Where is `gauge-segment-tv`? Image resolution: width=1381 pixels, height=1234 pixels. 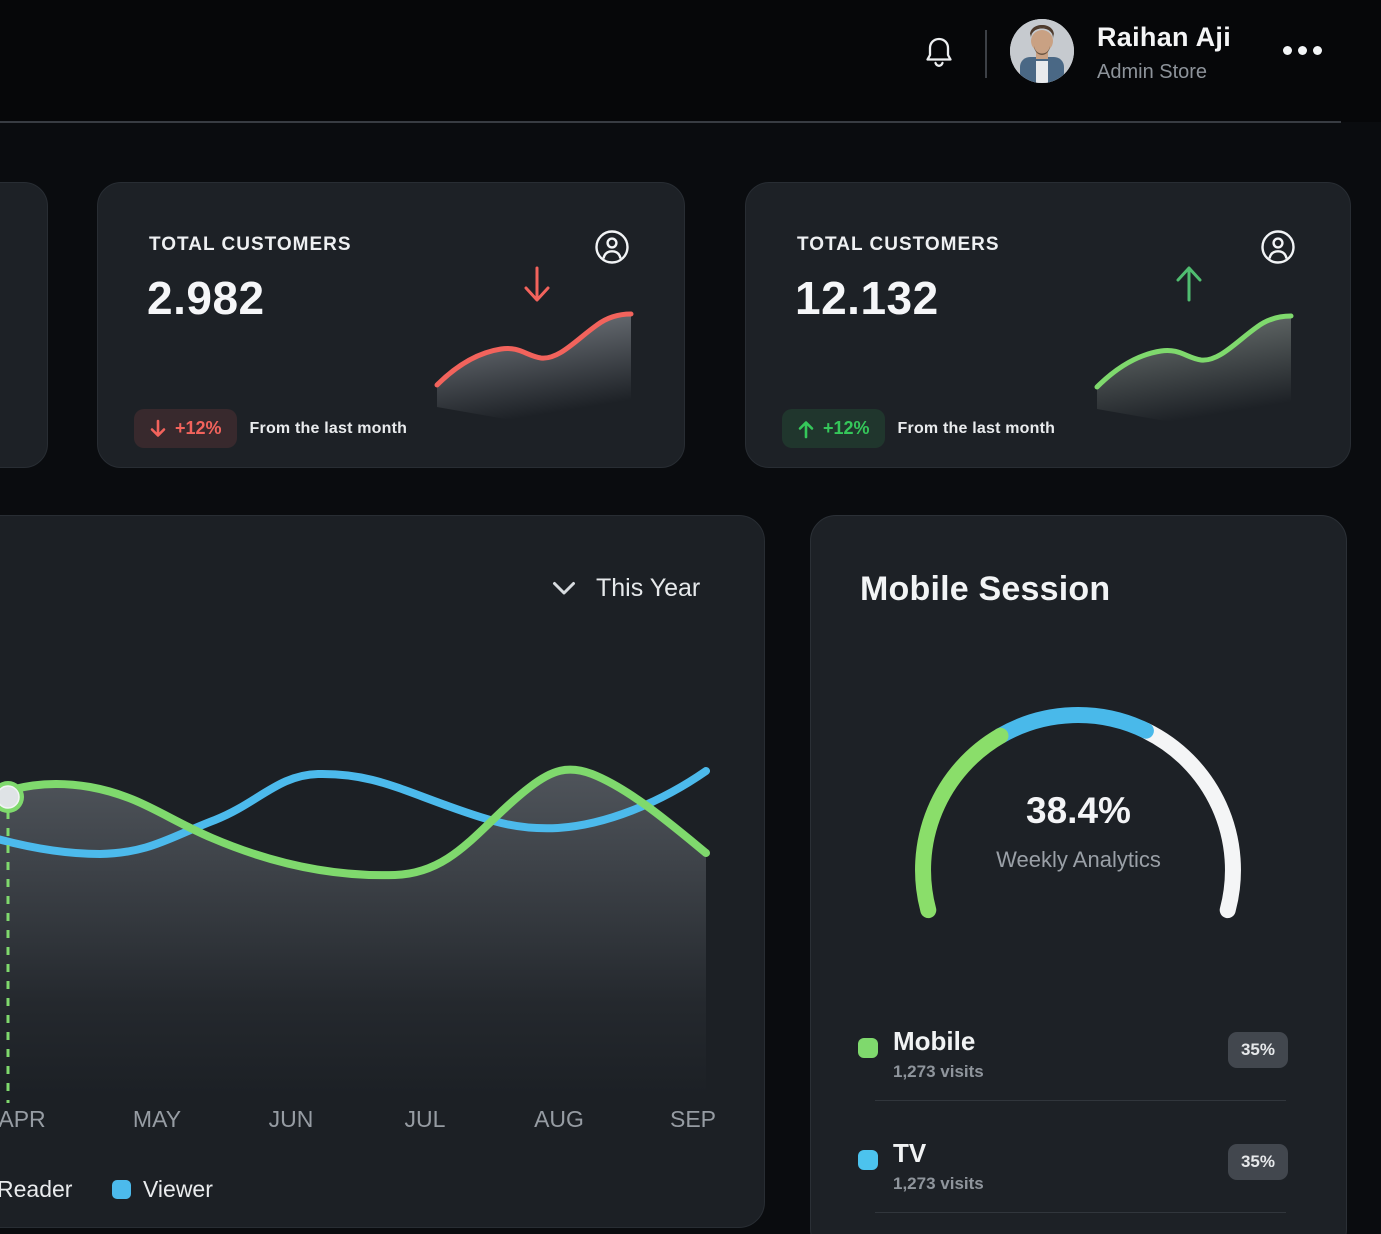
gauge-segment-tv is located at coordinates (1073, 725).